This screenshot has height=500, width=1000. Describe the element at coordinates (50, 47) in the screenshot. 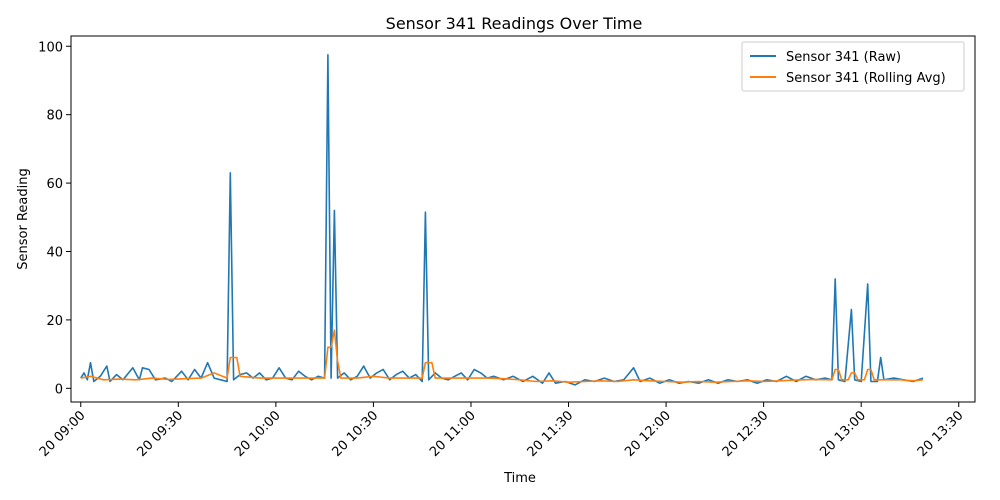

I see `y-tick-label: 100` at that location.